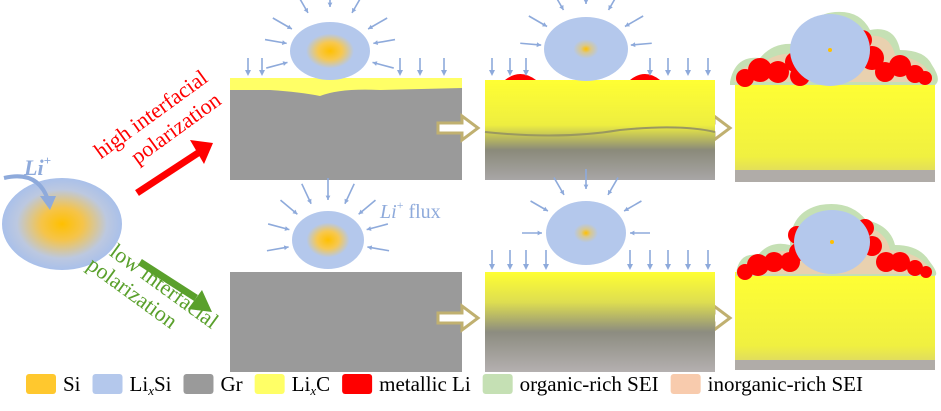 This screenshot has width=941, height=411. I want to click on low-polarization-arrow, so click(168, 280).